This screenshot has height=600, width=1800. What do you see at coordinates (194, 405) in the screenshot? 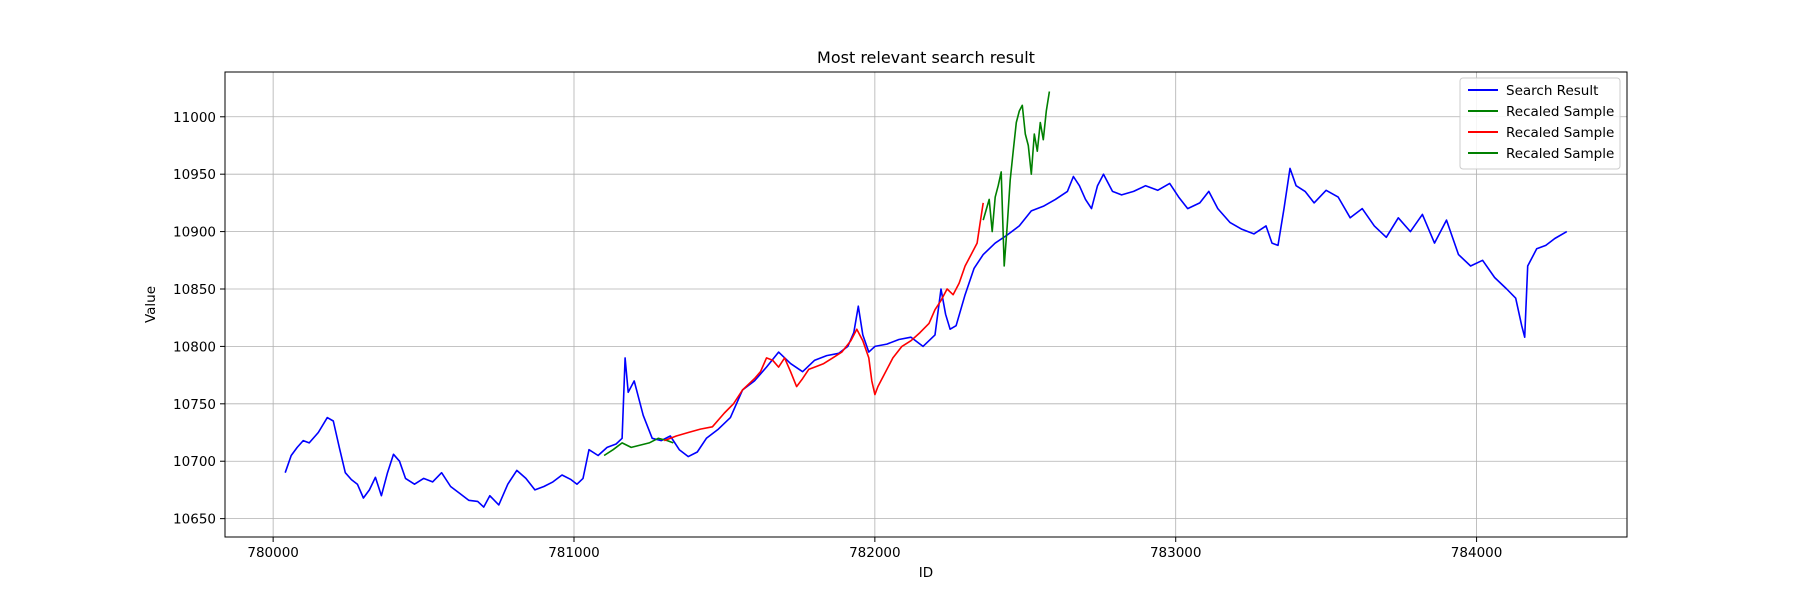
I see `y-tick-label: 10750` at bounding box center [194, 405].